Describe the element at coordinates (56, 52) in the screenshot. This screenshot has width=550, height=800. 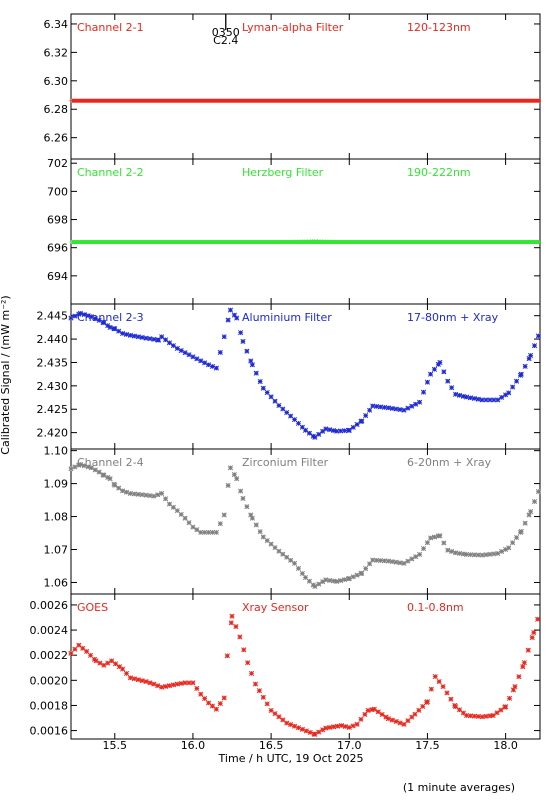
I see `y-tick-label: 6.32` at that location.